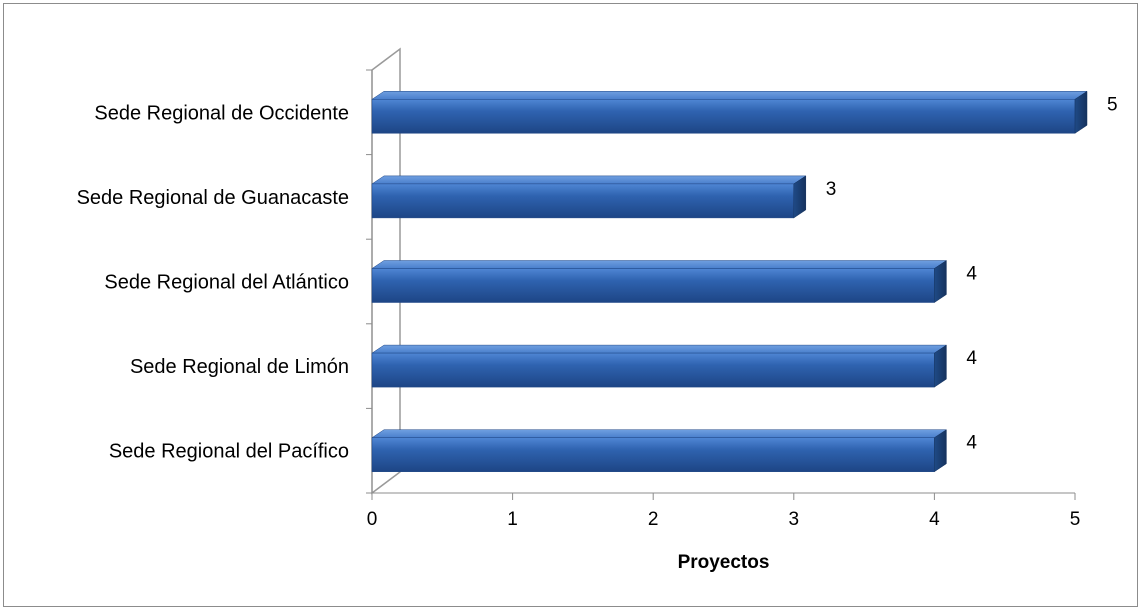 This screenshot has height=610, width=1141. Describe the element at coordinates (372, 519) in the screenshot. I see `x-tick-label: 0` at that location.